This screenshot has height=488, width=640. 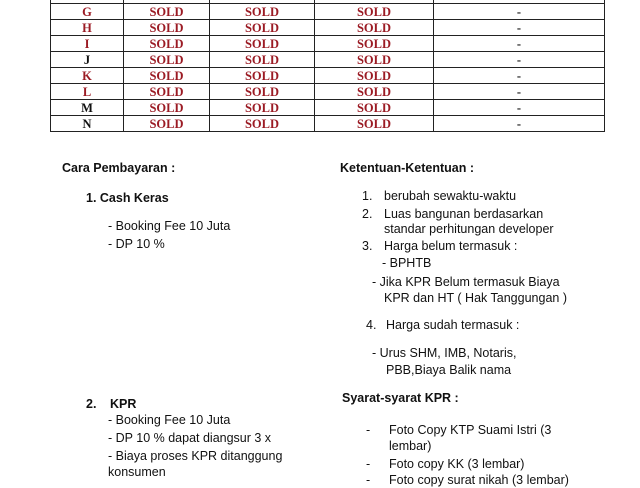 I want to click on kpr-item: - DP 10 % dapat diangsur 3 x, so click(x=190, y=438).